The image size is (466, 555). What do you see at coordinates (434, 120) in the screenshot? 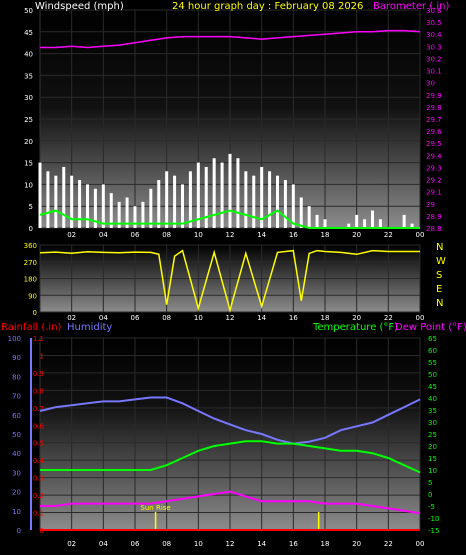
I see `barometer-tick-label: 29.7` at bounding box center [434, 120].